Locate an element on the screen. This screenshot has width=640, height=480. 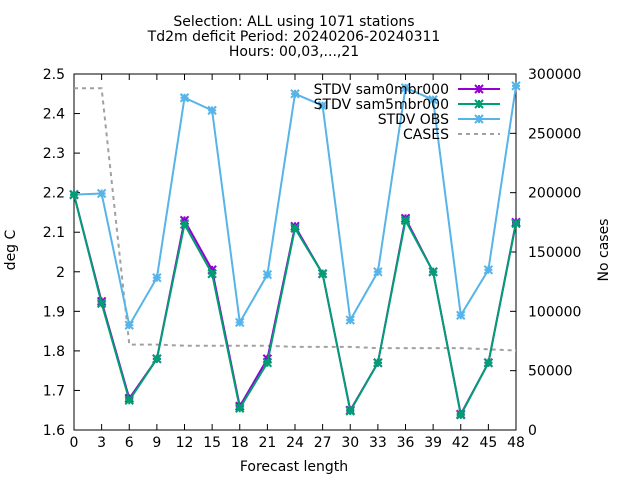
y2-tick-label: 100000 is located at coordinates (554, 312).